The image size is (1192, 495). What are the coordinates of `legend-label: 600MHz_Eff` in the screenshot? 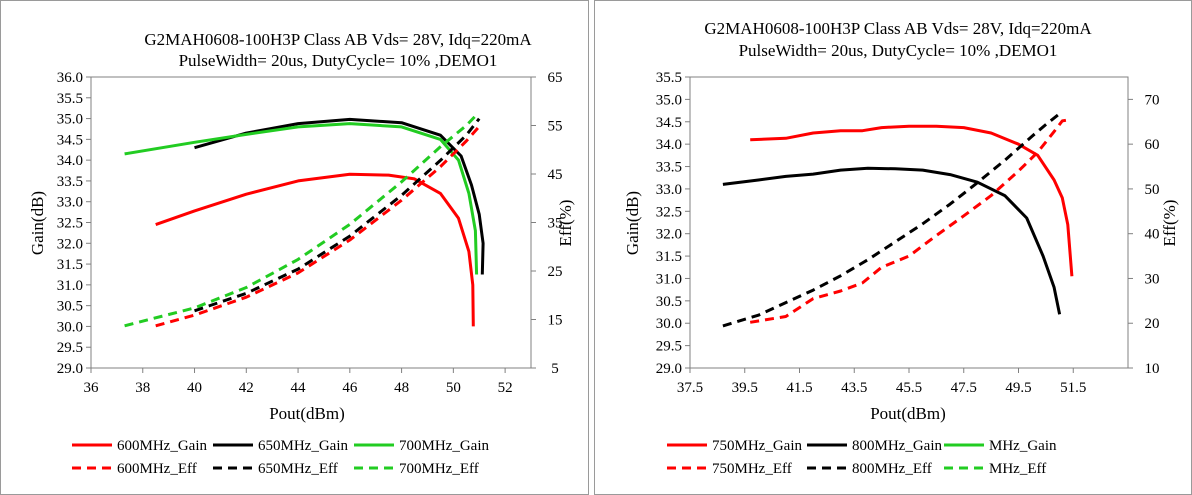 It's located at (157, 469).